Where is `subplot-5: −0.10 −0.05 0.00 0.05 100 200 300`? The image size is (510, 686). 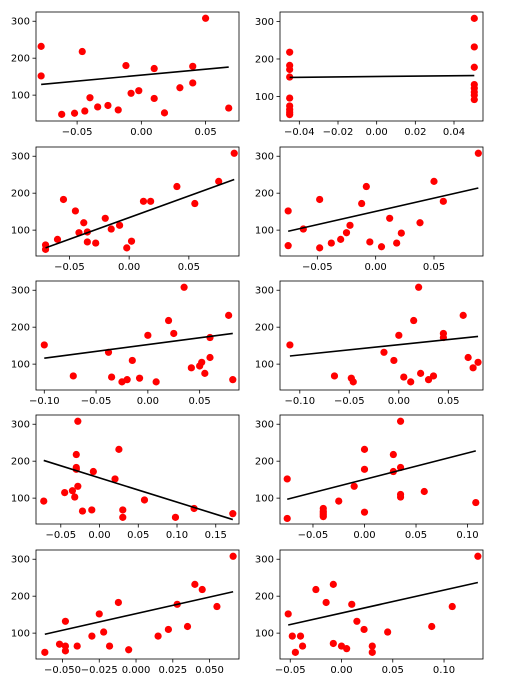 subplot-5: −0.10 −0.05 0.00 0.05 100 200 300 is located at coordinates (125, 343).